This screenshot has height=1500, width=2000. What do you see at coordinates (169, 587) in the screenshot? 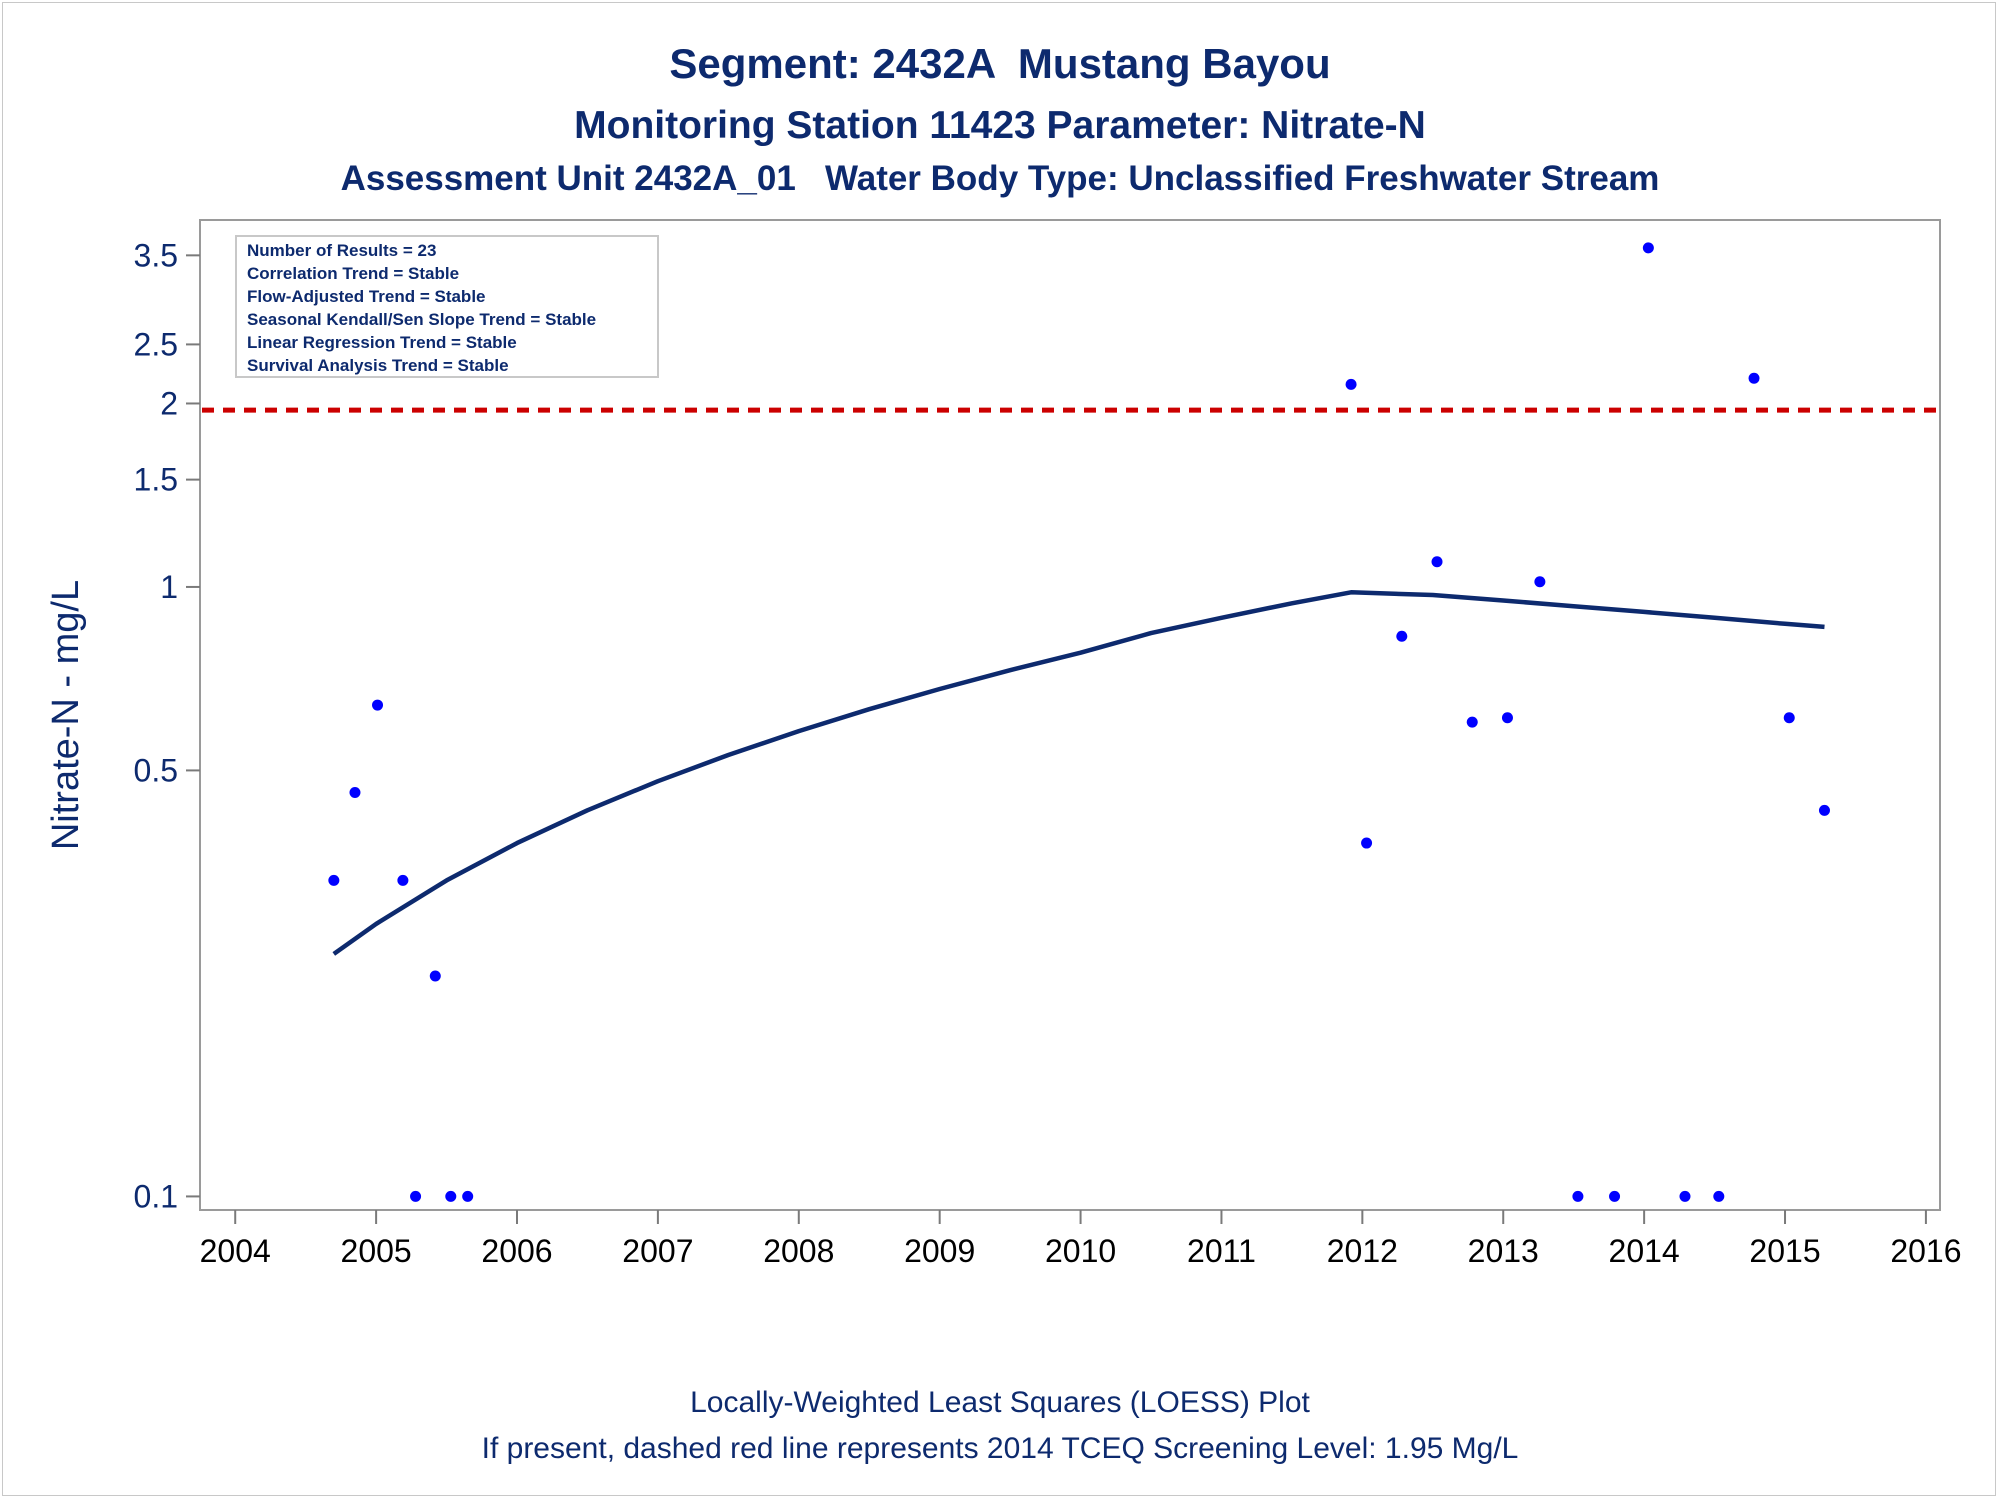
I see `y-tick-label: 1` at bounding box center [169, 587].